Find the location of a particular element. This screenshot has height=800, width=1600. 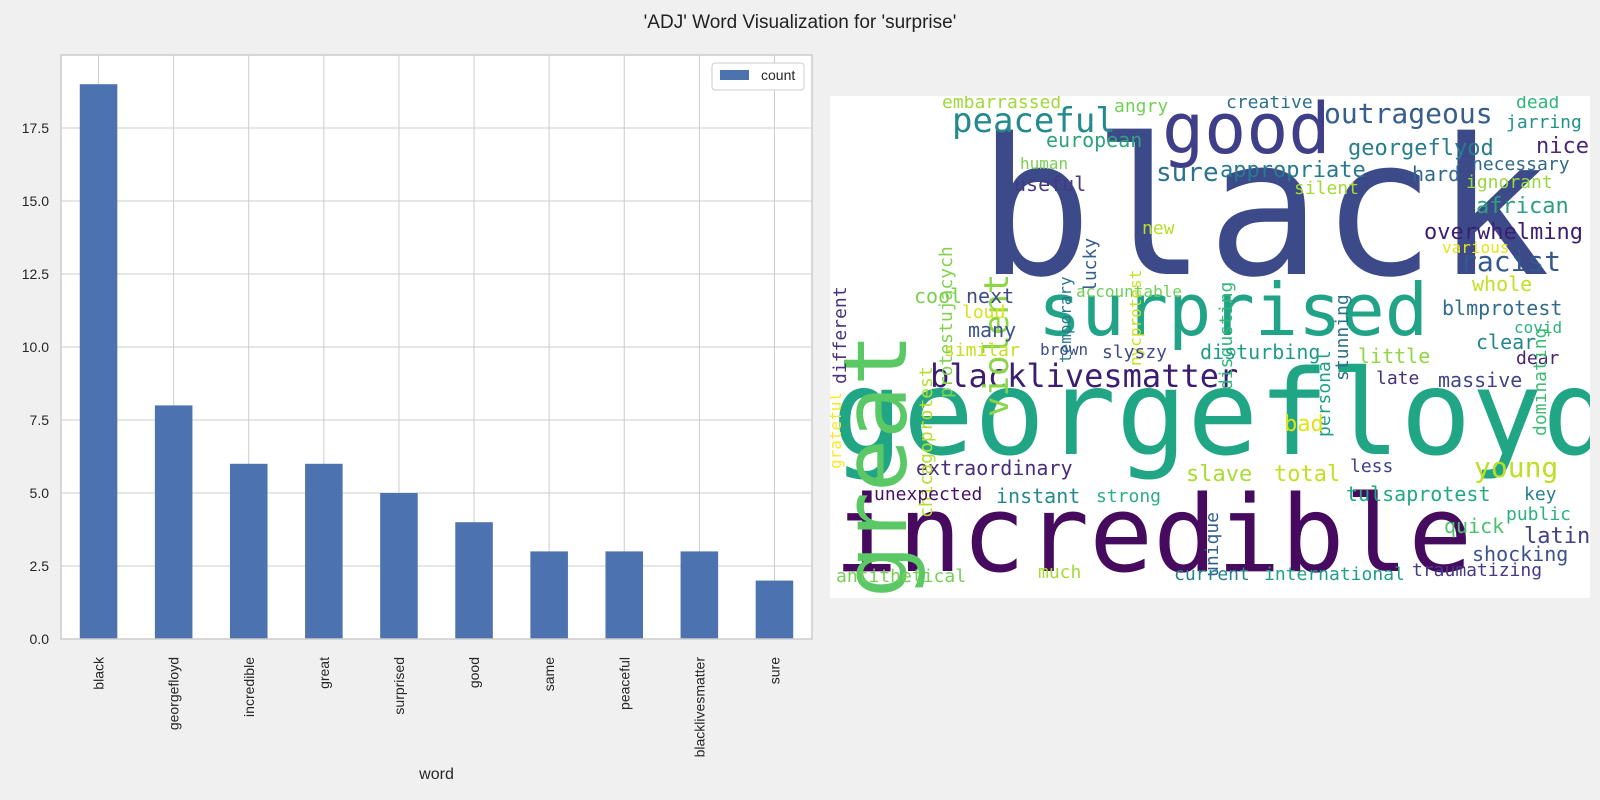

word-cloud-word-georgefloyd: georgefloyd is located at coordinates (1211, 413).